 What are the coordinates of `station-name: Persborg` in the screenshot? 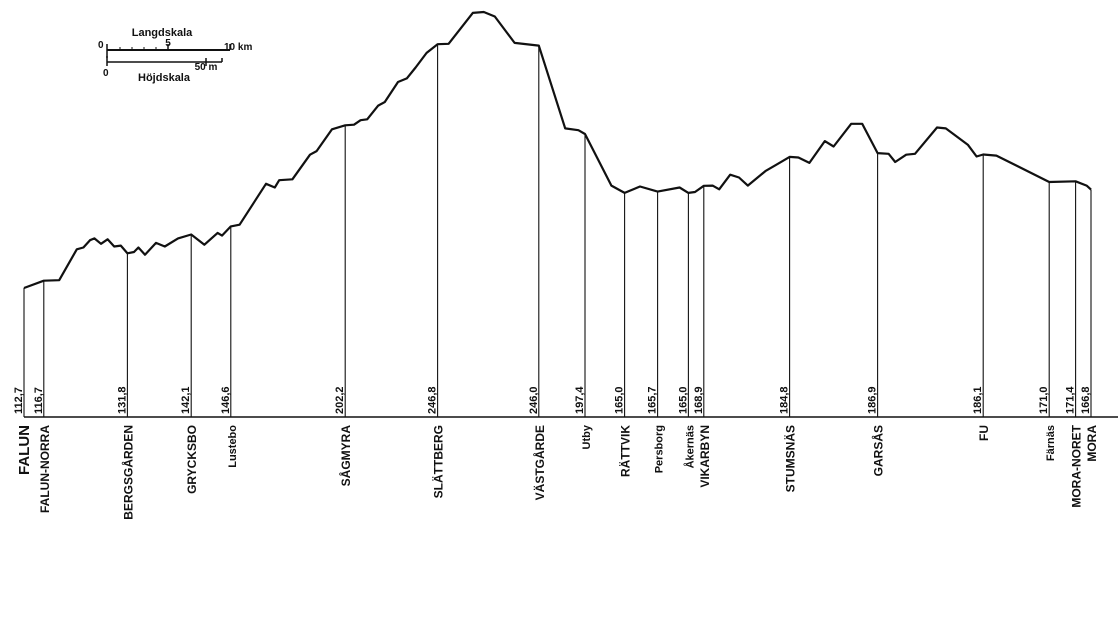 It's located at (660, 449).